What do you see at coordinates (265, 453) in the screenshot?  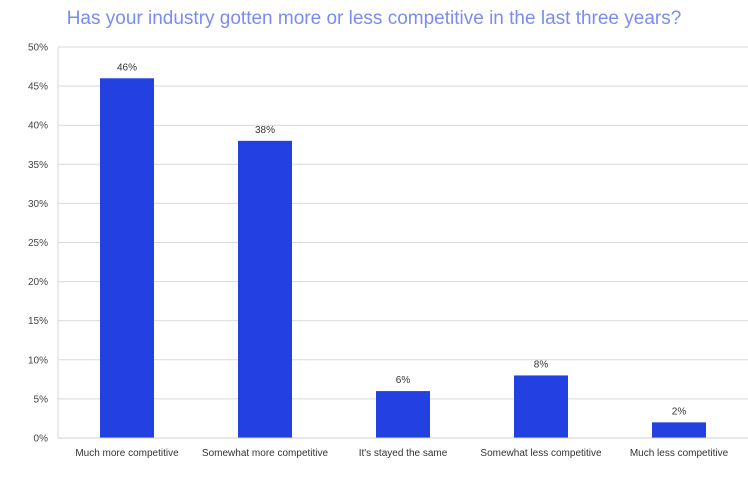 I see `x-tick-label: Somewhat more competitive` at bounding box center [265, 453].